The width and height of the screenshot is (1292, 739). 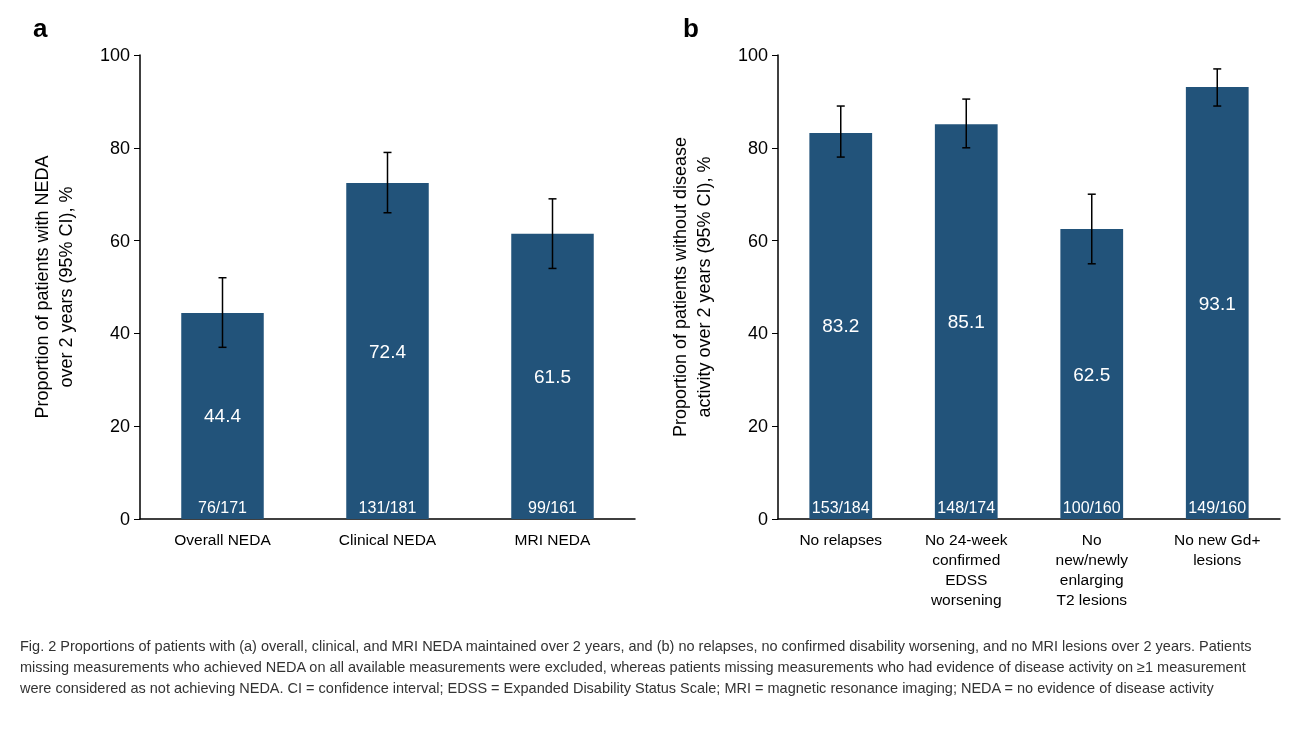 What do you see at coordinates (1217, 507) in the screenshot?
I see `annotation: 149/160` at bounding box center [1217, 507].